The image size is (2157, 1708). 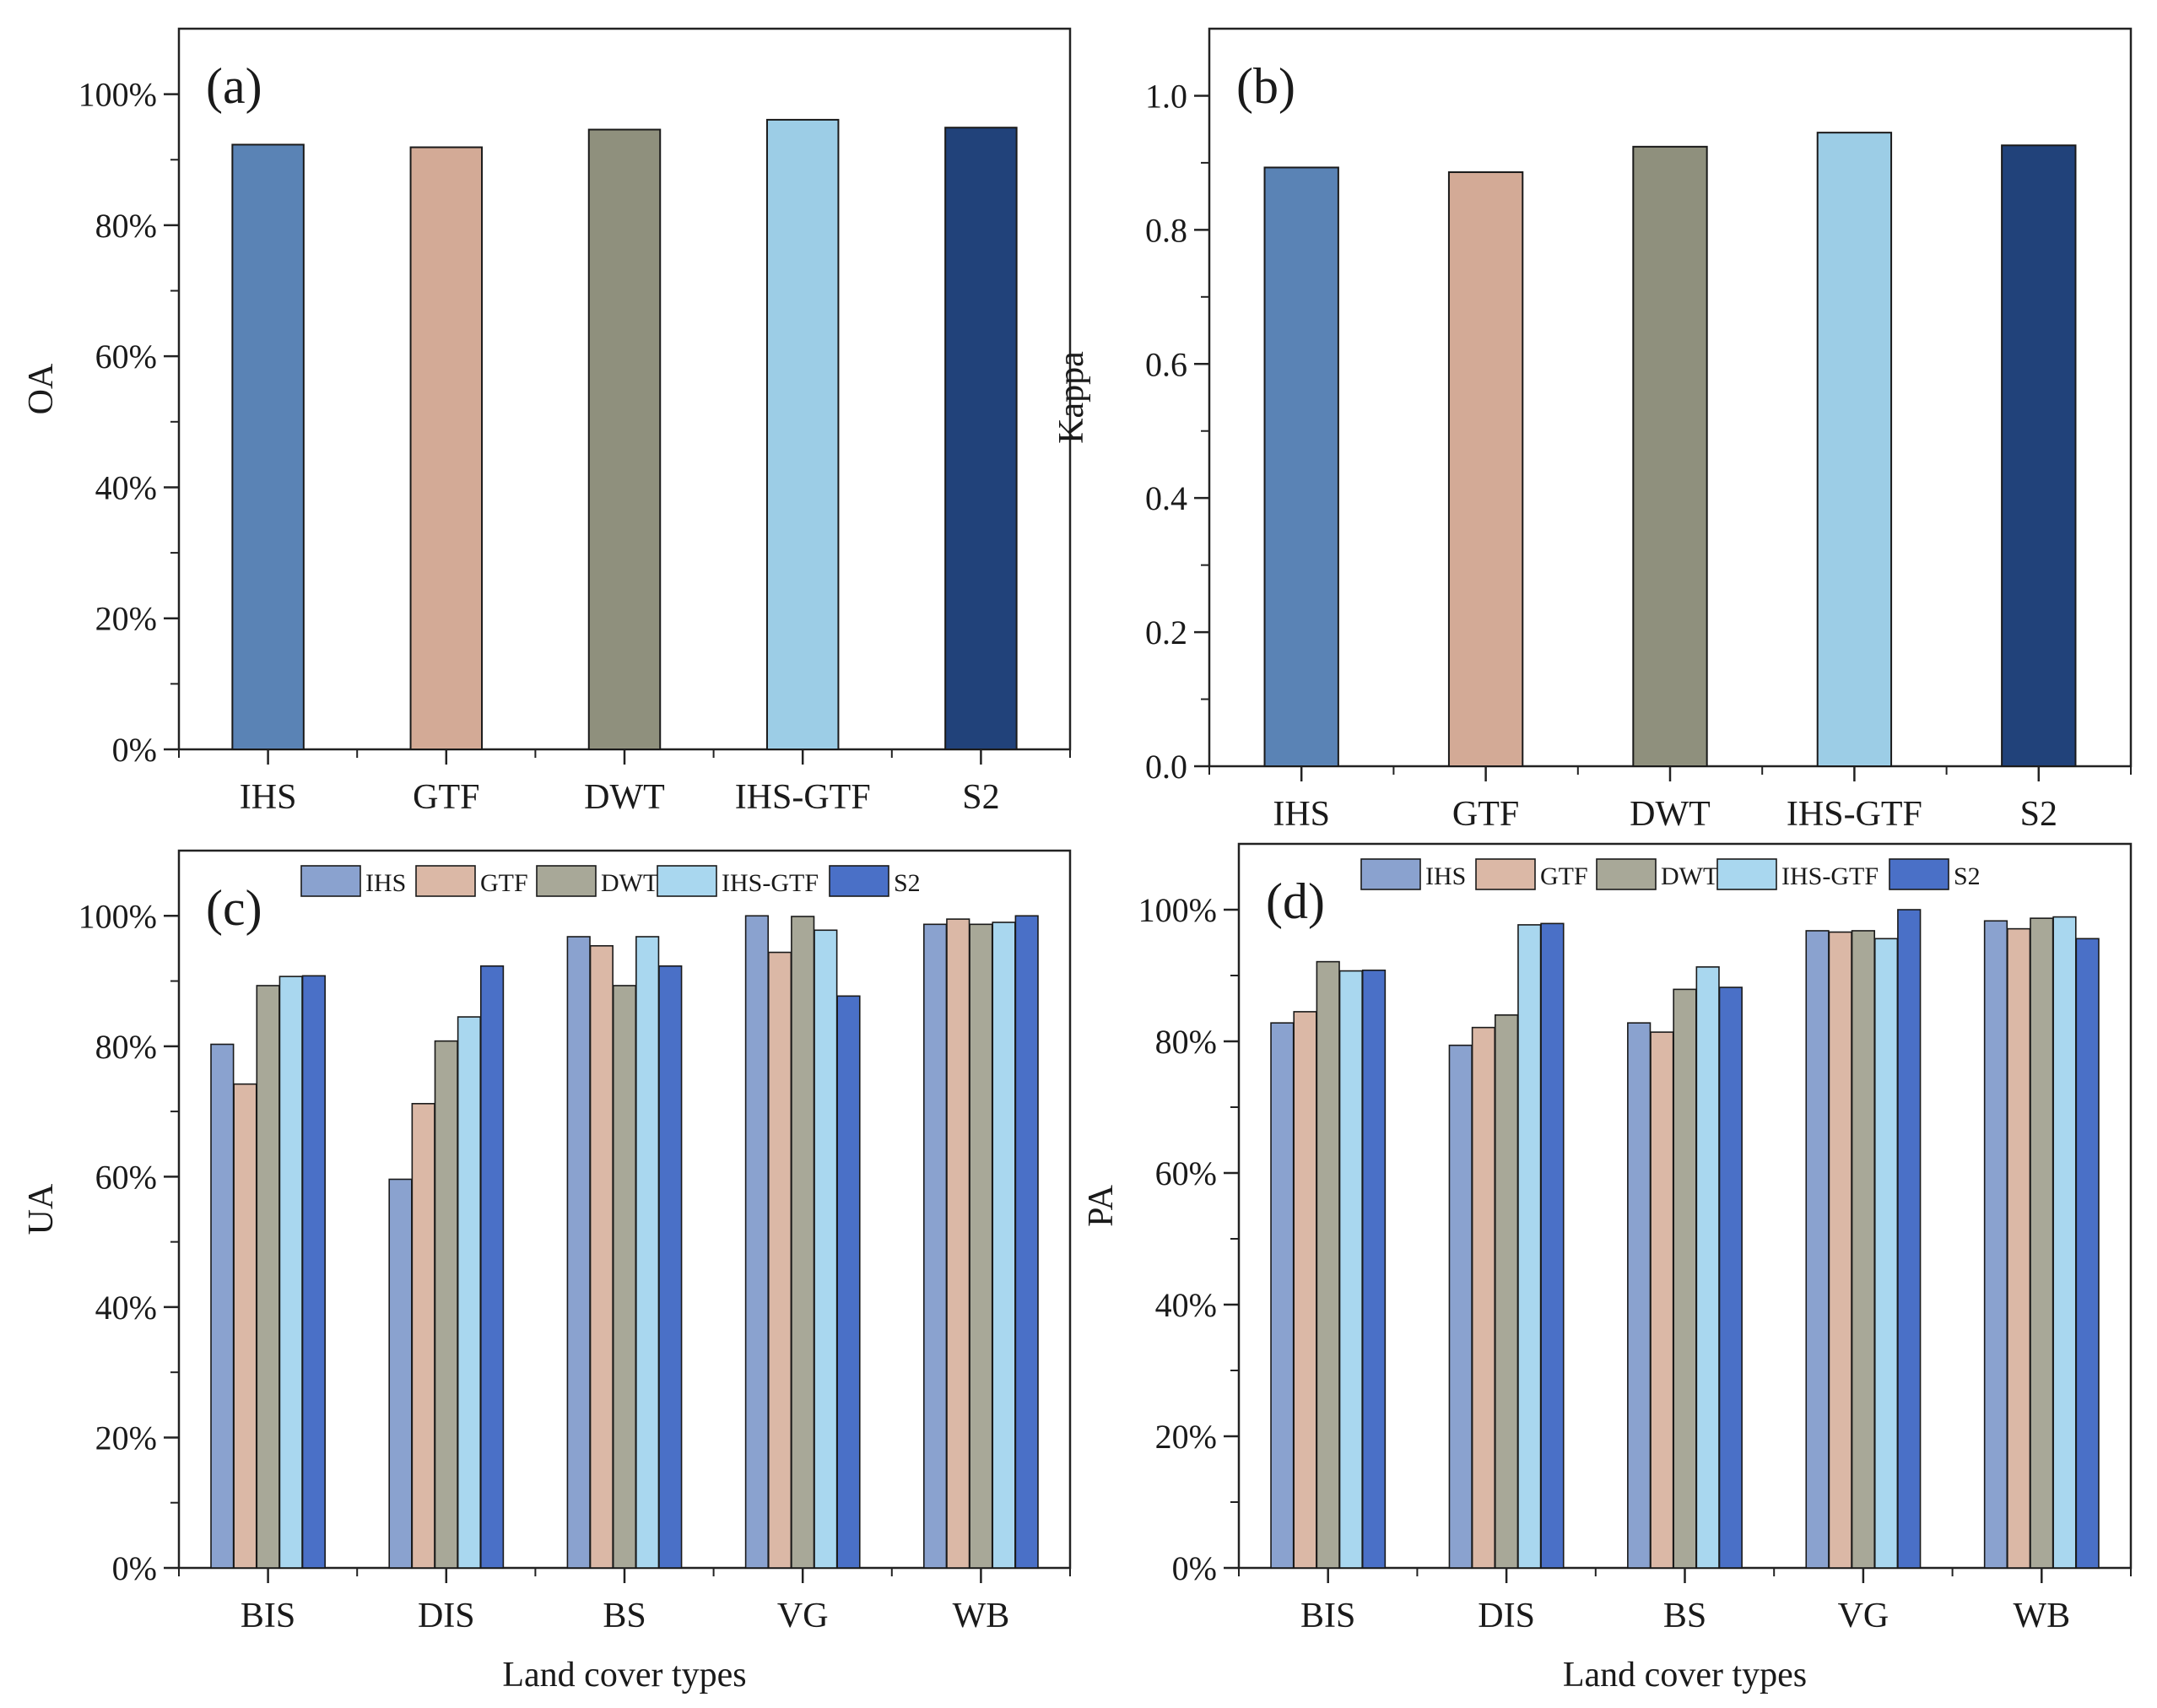 What do you see at coordinates (126, 1438) in the screenshot?
I see `y-tick-label: 20%` at bounding box center [126, 1438].